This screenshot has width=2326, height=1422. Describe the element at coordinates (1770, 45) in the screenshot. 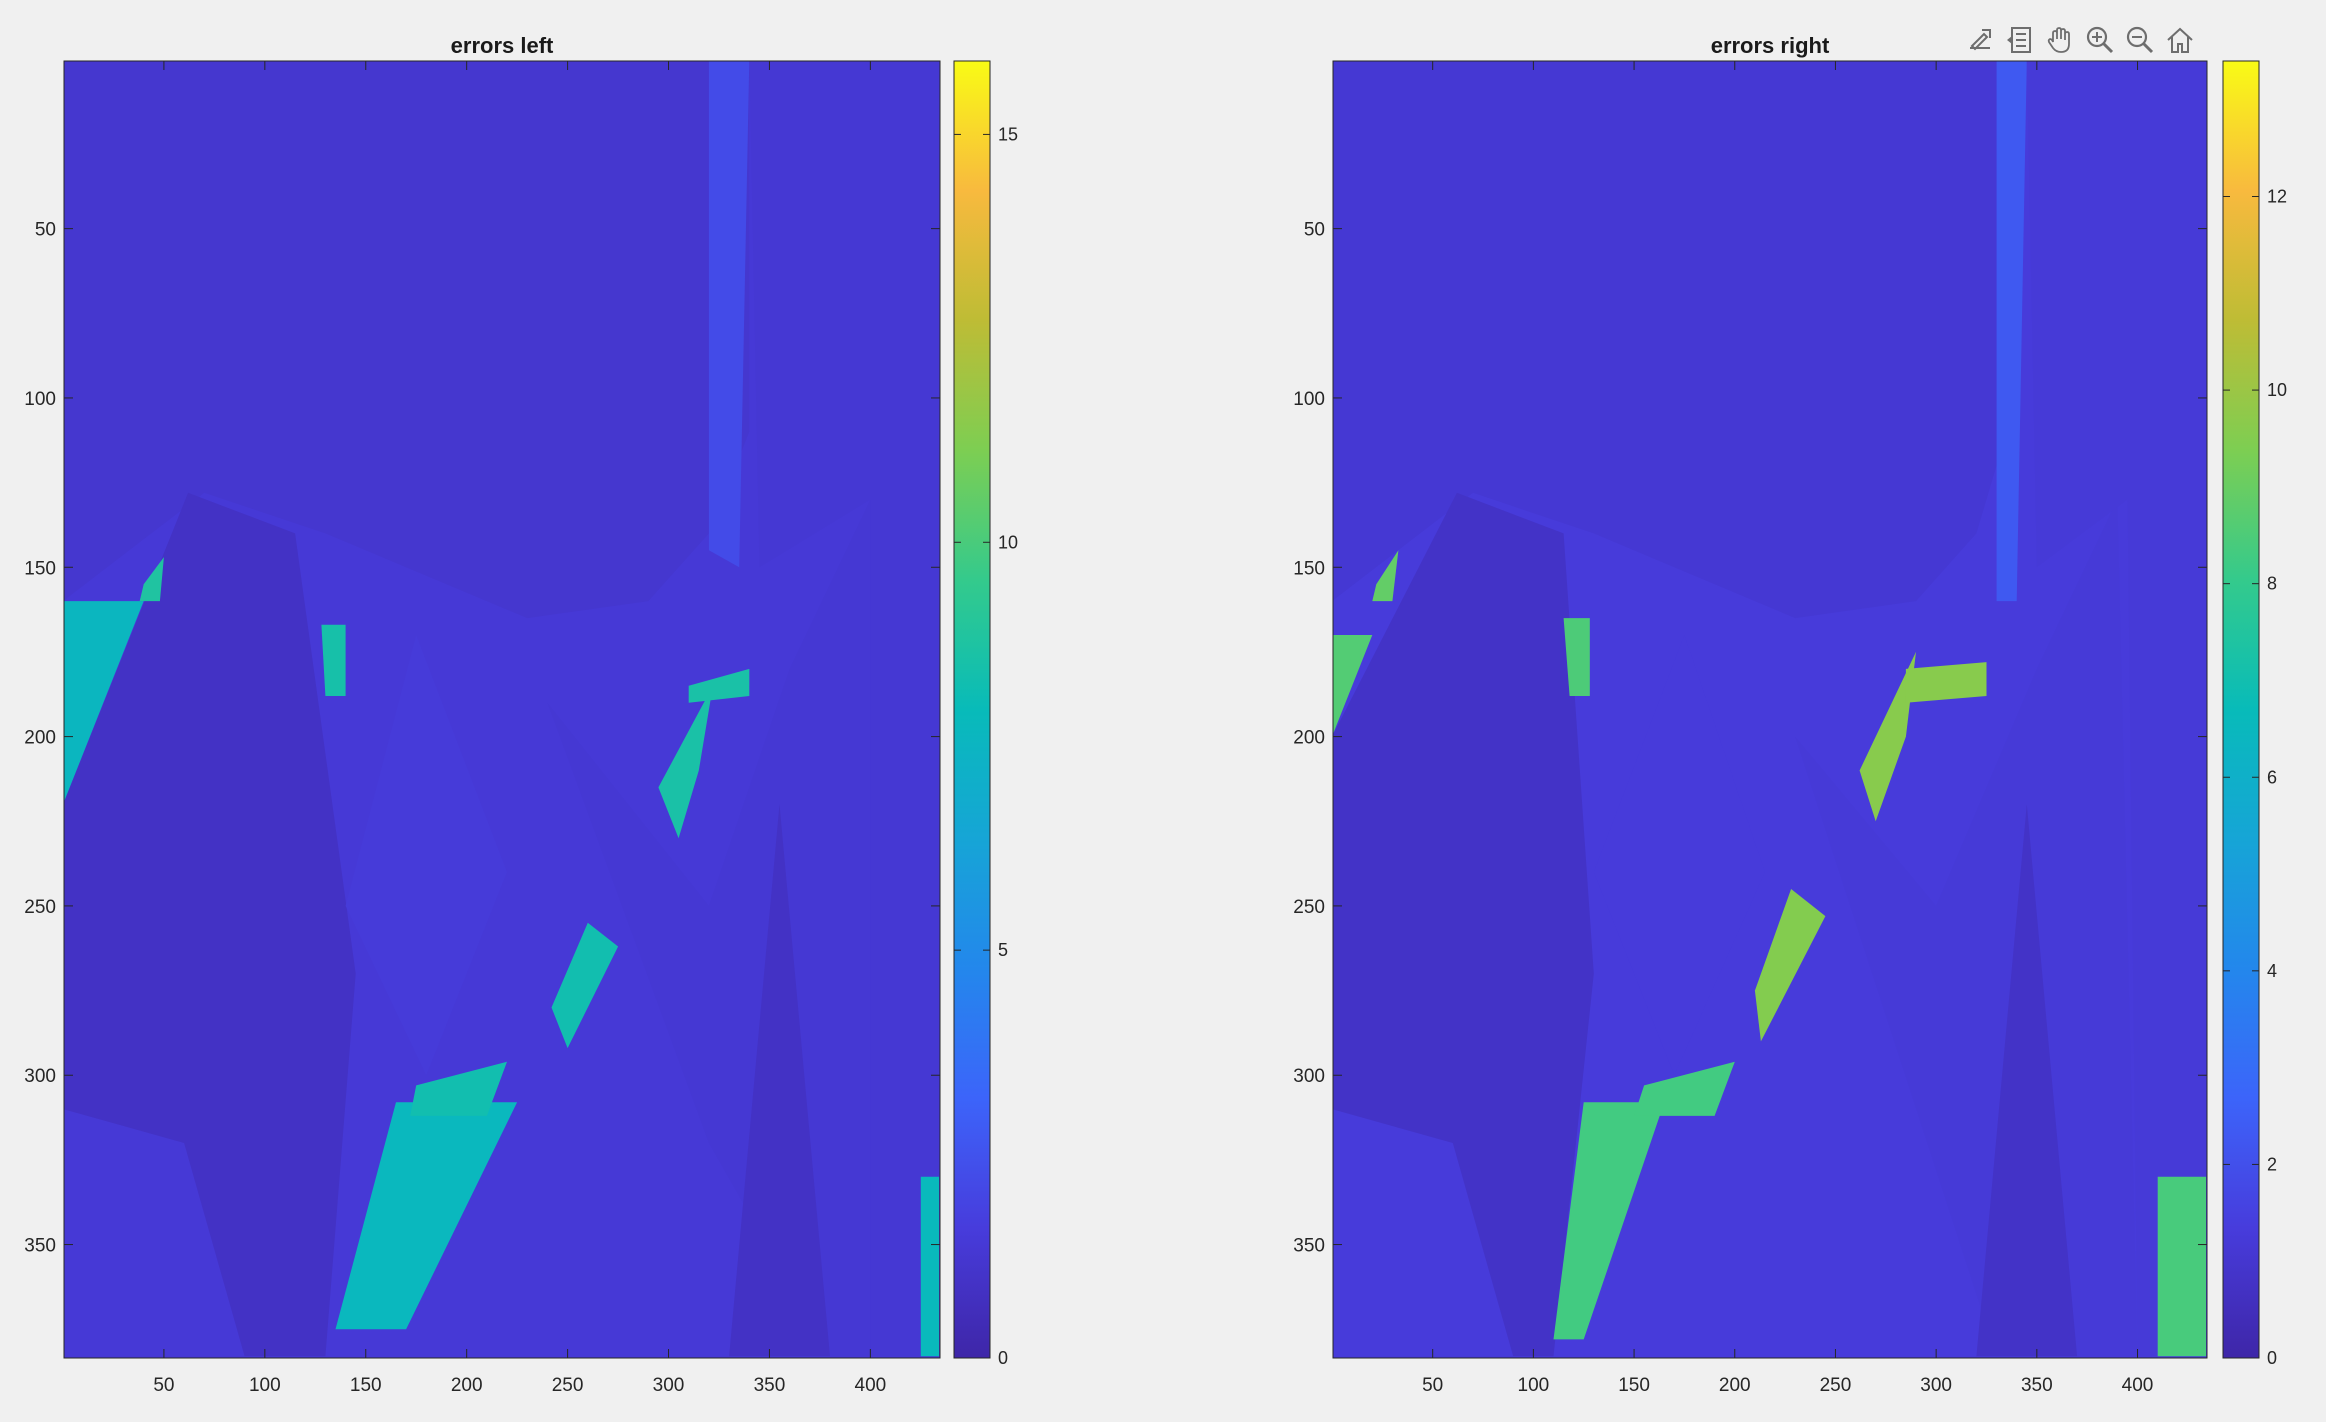

I see `plot-title: errors right` at that location.